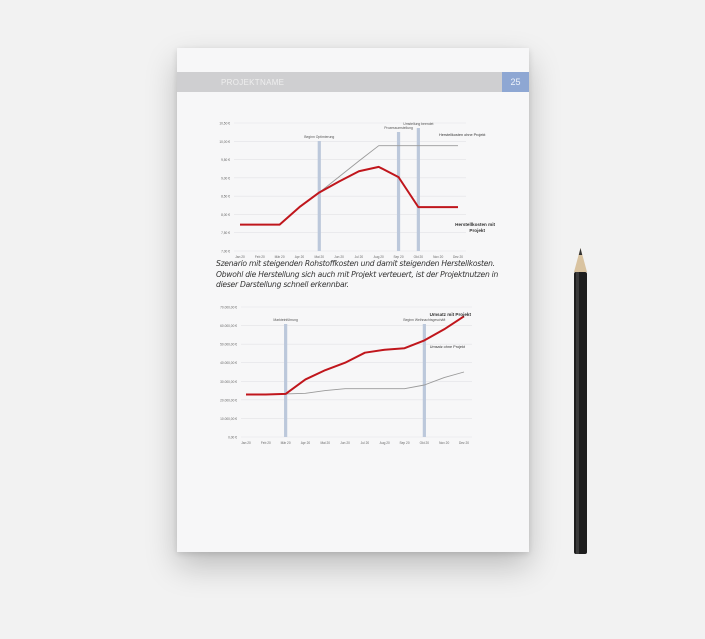 The width and height of the screenshot is (705, 639). What do you see at coordinates (451, 314) in the screenshot?
I see `series-legend-label: Umsatz mit Projekt` at bounding box center [451, 314].